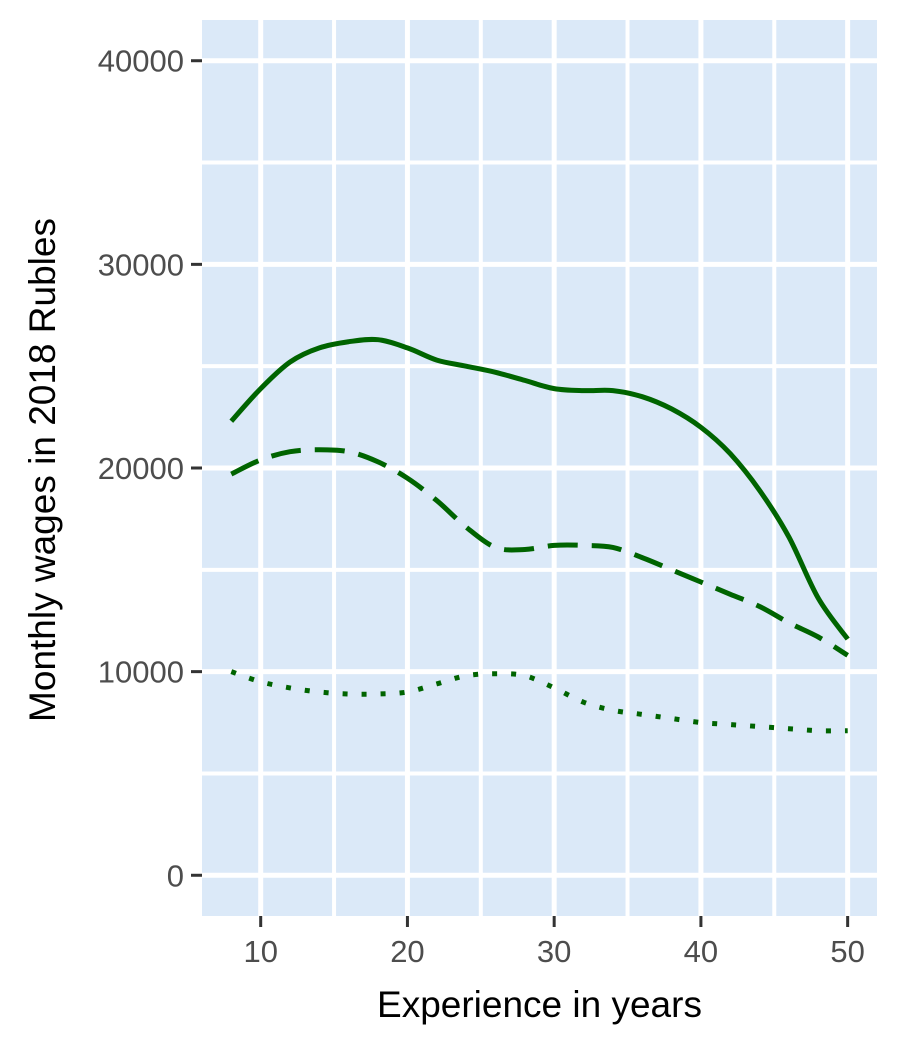  I want to click on y-tick-label: 10000, so click(141, 672).